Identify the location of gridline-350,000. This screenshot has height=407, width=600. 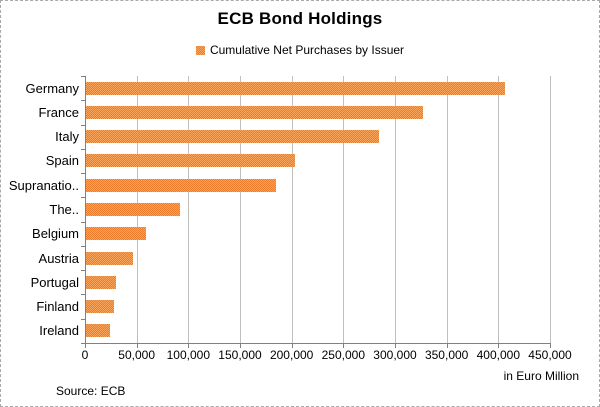
(447, 209).